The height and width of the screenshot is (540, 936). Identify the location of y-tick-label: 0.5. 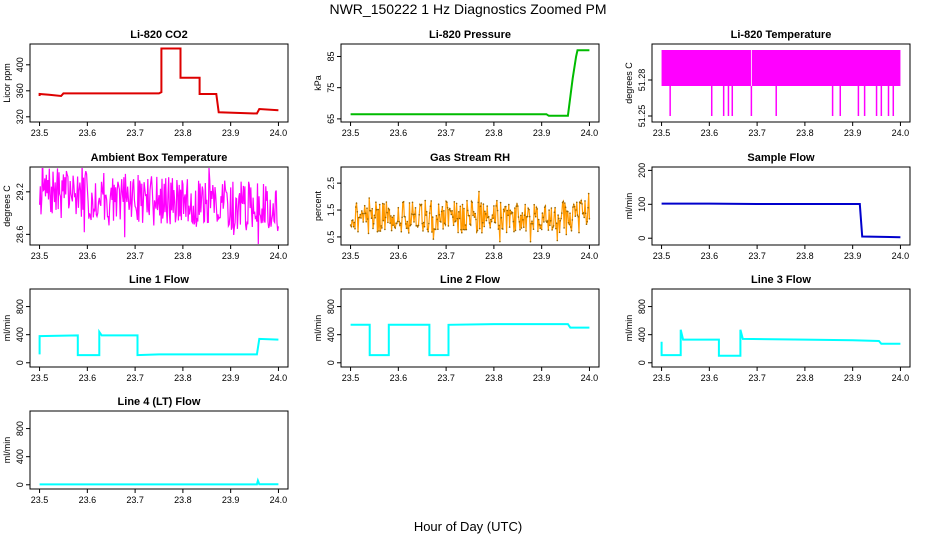
(331, 237).